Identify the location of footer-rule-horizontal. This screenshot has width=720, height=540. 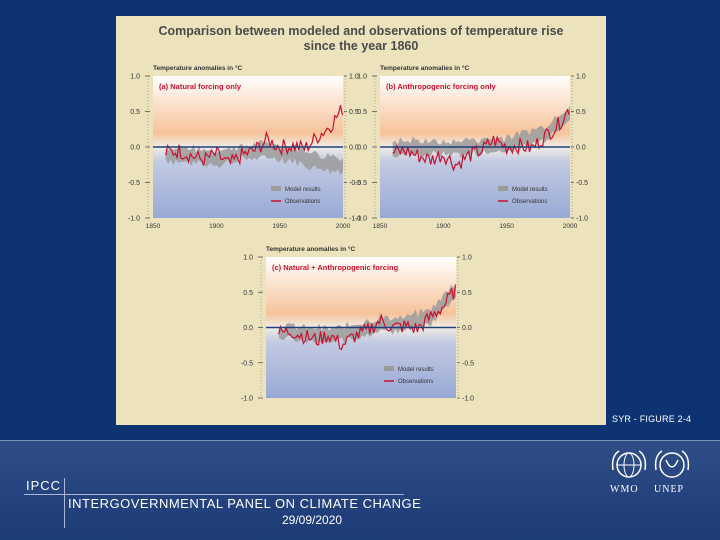
(214, 494).